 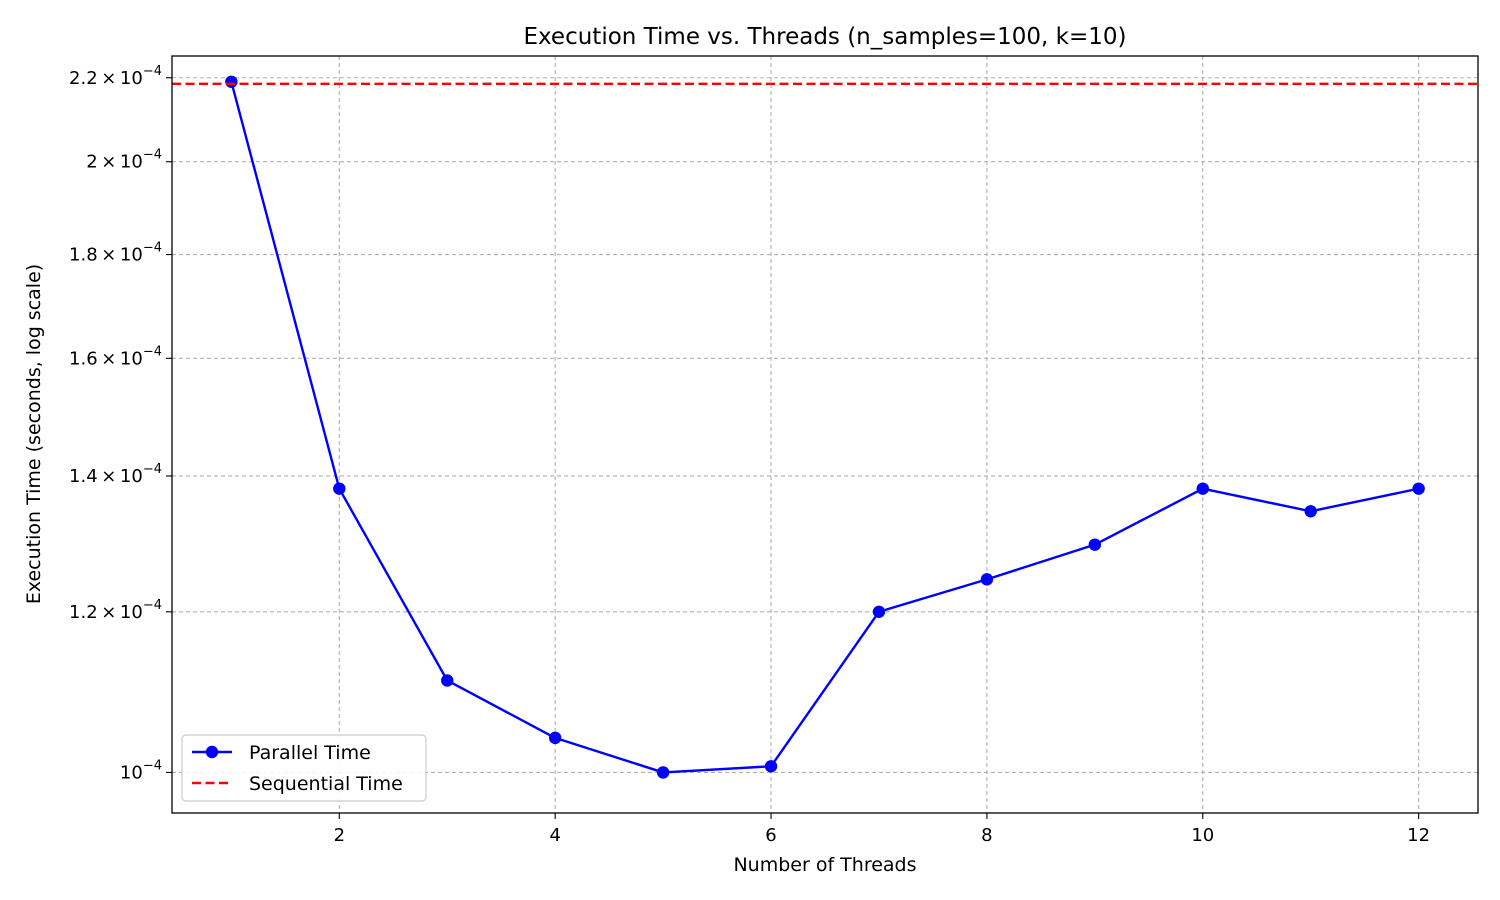 What do you see at coordinates (34, 434) in the screenshot?
I see `y-axis-title: Execution Time (seconds, log scale)` at bounding box center [34, 434].